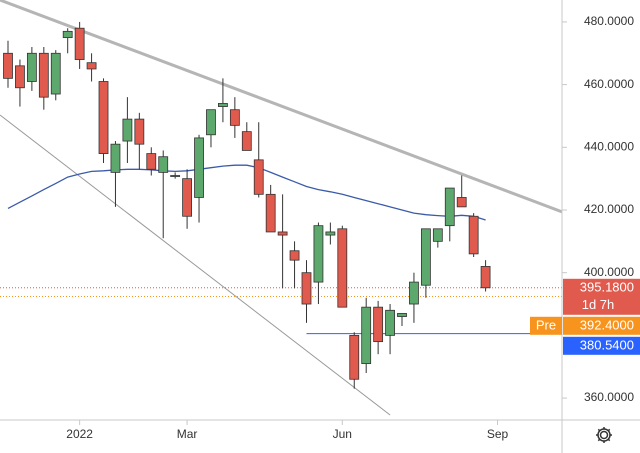 This screenshot has width=640, height=453. Describe the element at coordinates (79, 434) in the screenshot. I see `x-tick-label: 2022` at that location.